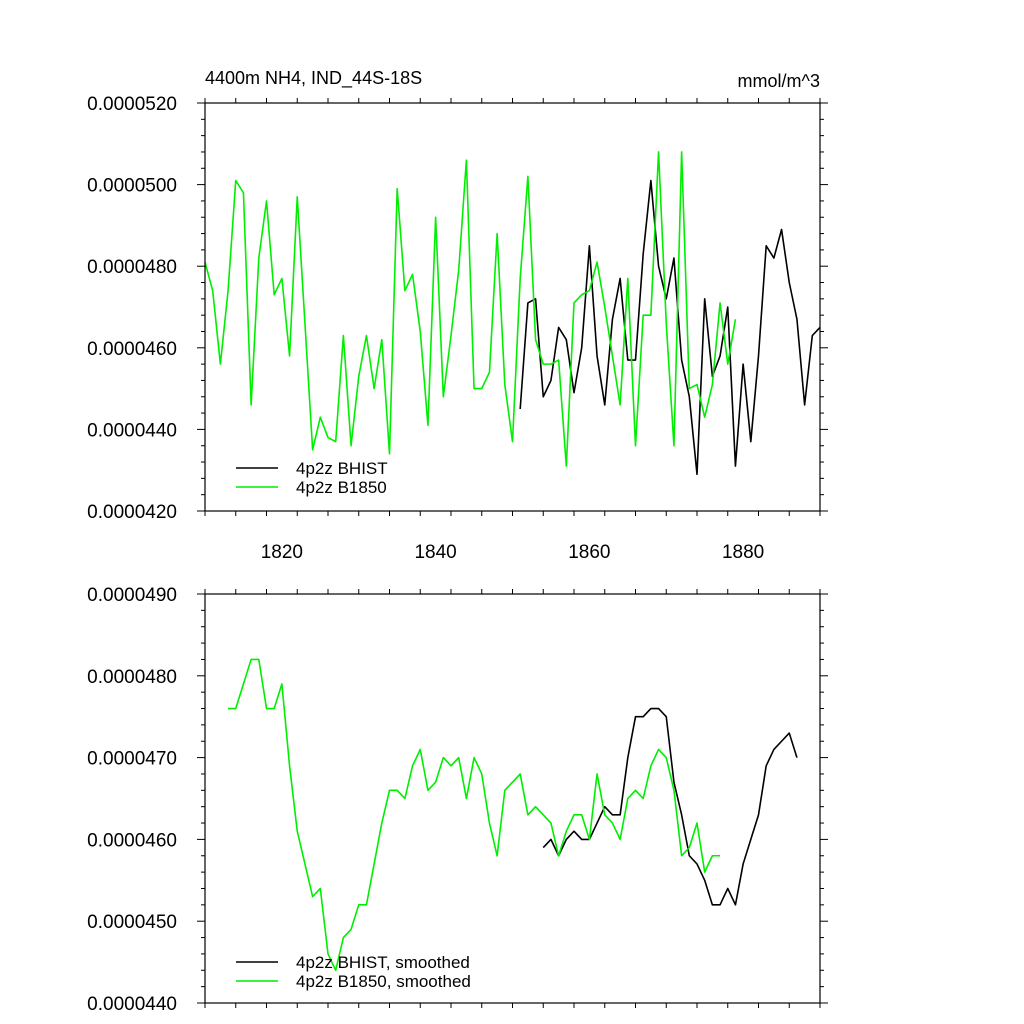 The width and height of the screenshot is (1024, 1024). What do you see at coordinates (313, 78) in the screenshot?
I see `chart-title: 4400m NH4, IND_44S-18S` at bounding box center [313, 78].